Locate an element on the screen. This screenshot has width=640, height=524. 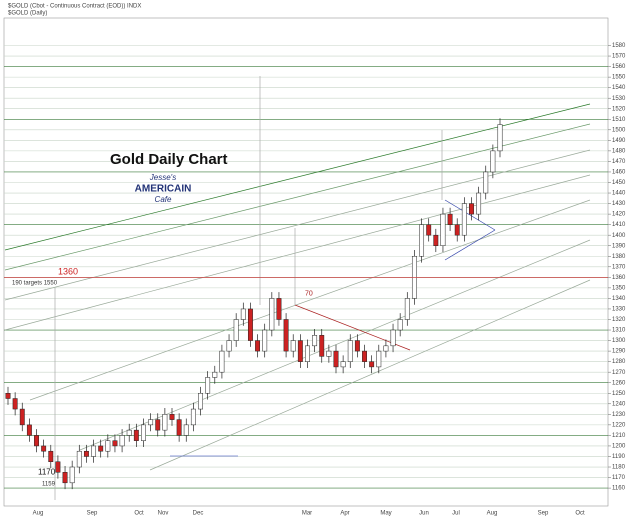
y-tick-label: 1370 is located at coordinates (619, 267).